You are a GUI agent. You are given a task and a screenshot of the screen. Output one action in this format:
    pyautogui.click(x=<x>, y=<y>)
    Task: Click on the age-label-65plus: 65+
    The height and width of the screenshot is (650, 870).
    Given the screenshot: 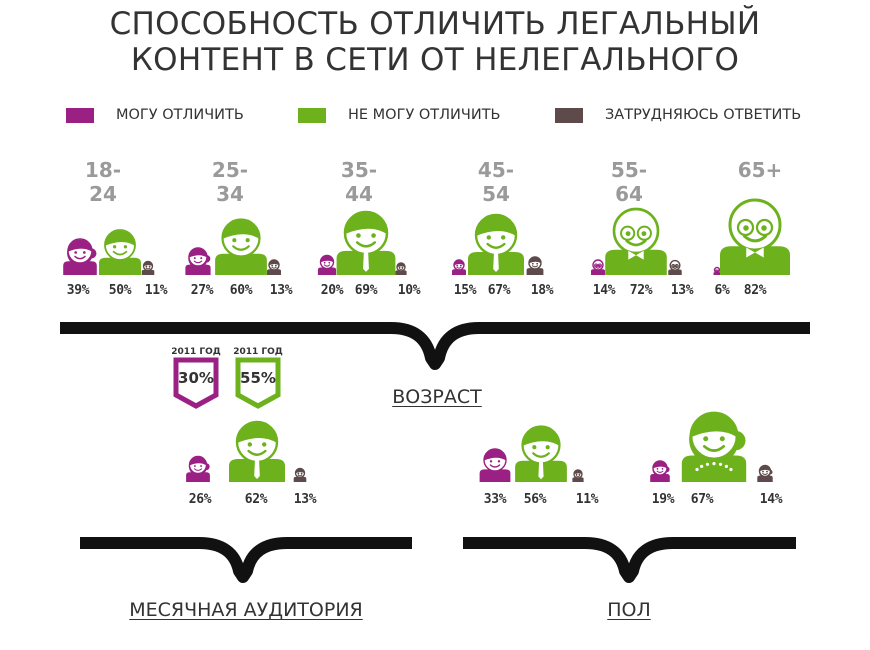 What is the action you would take?
    pyautogui.click(x=760, y=170)
    